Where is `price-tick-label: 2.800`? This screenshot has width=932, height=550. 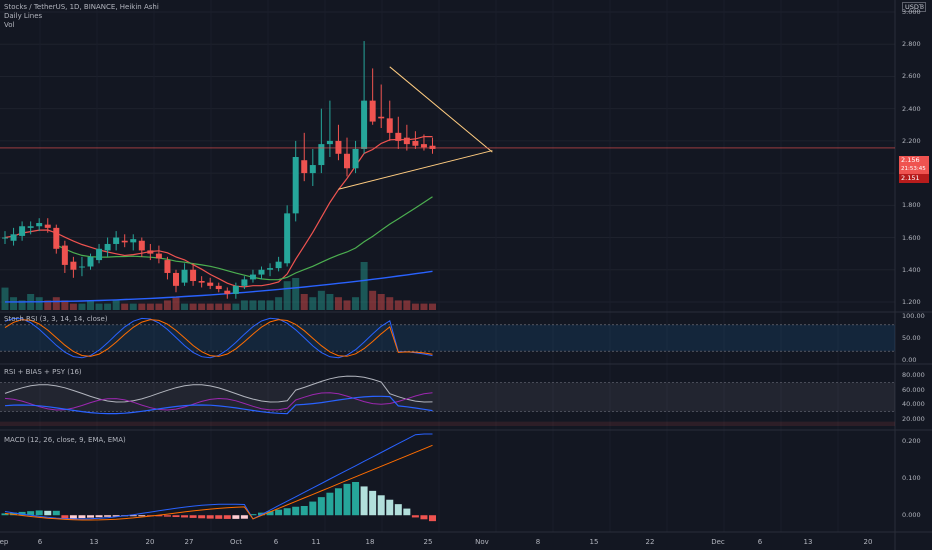 price-tick-label: 2.800 is located at coordinates (911, 44).